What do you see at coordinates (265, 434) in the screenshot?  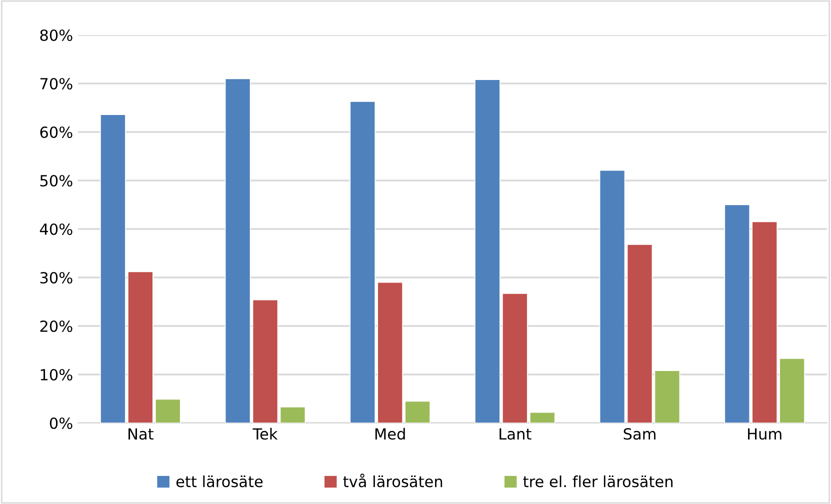 I see `x-tick-label: Tek` at bounding box center [265, 434].